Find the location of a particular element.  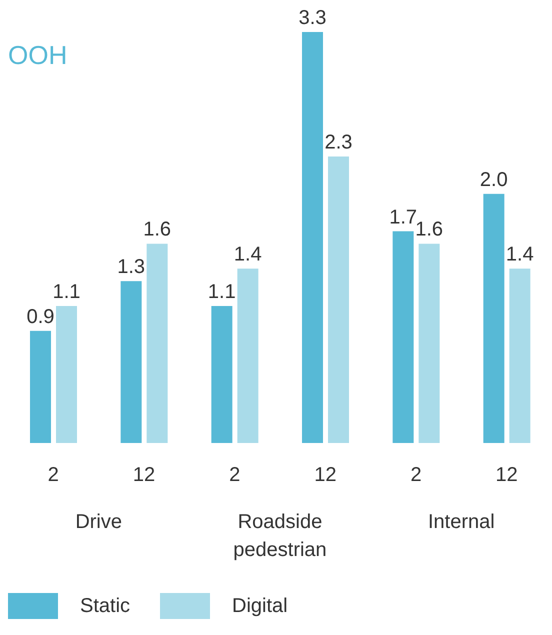

text: Drive is located at coordinates (98, 522).